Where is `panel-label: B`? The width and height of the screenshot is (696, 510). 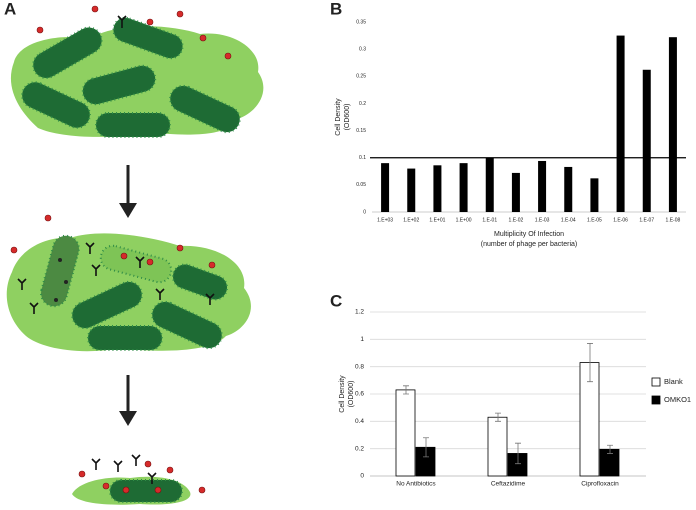 panel-label: B is located at coordinates (336, 9).